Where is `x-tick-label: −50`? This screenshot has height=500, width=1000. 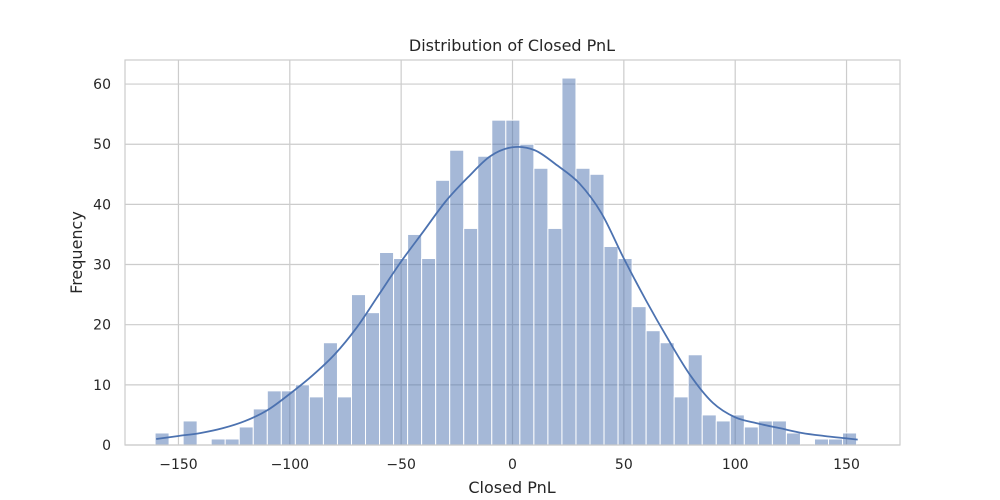
x-tick-label: −50 is located at coordinates (401, 465).